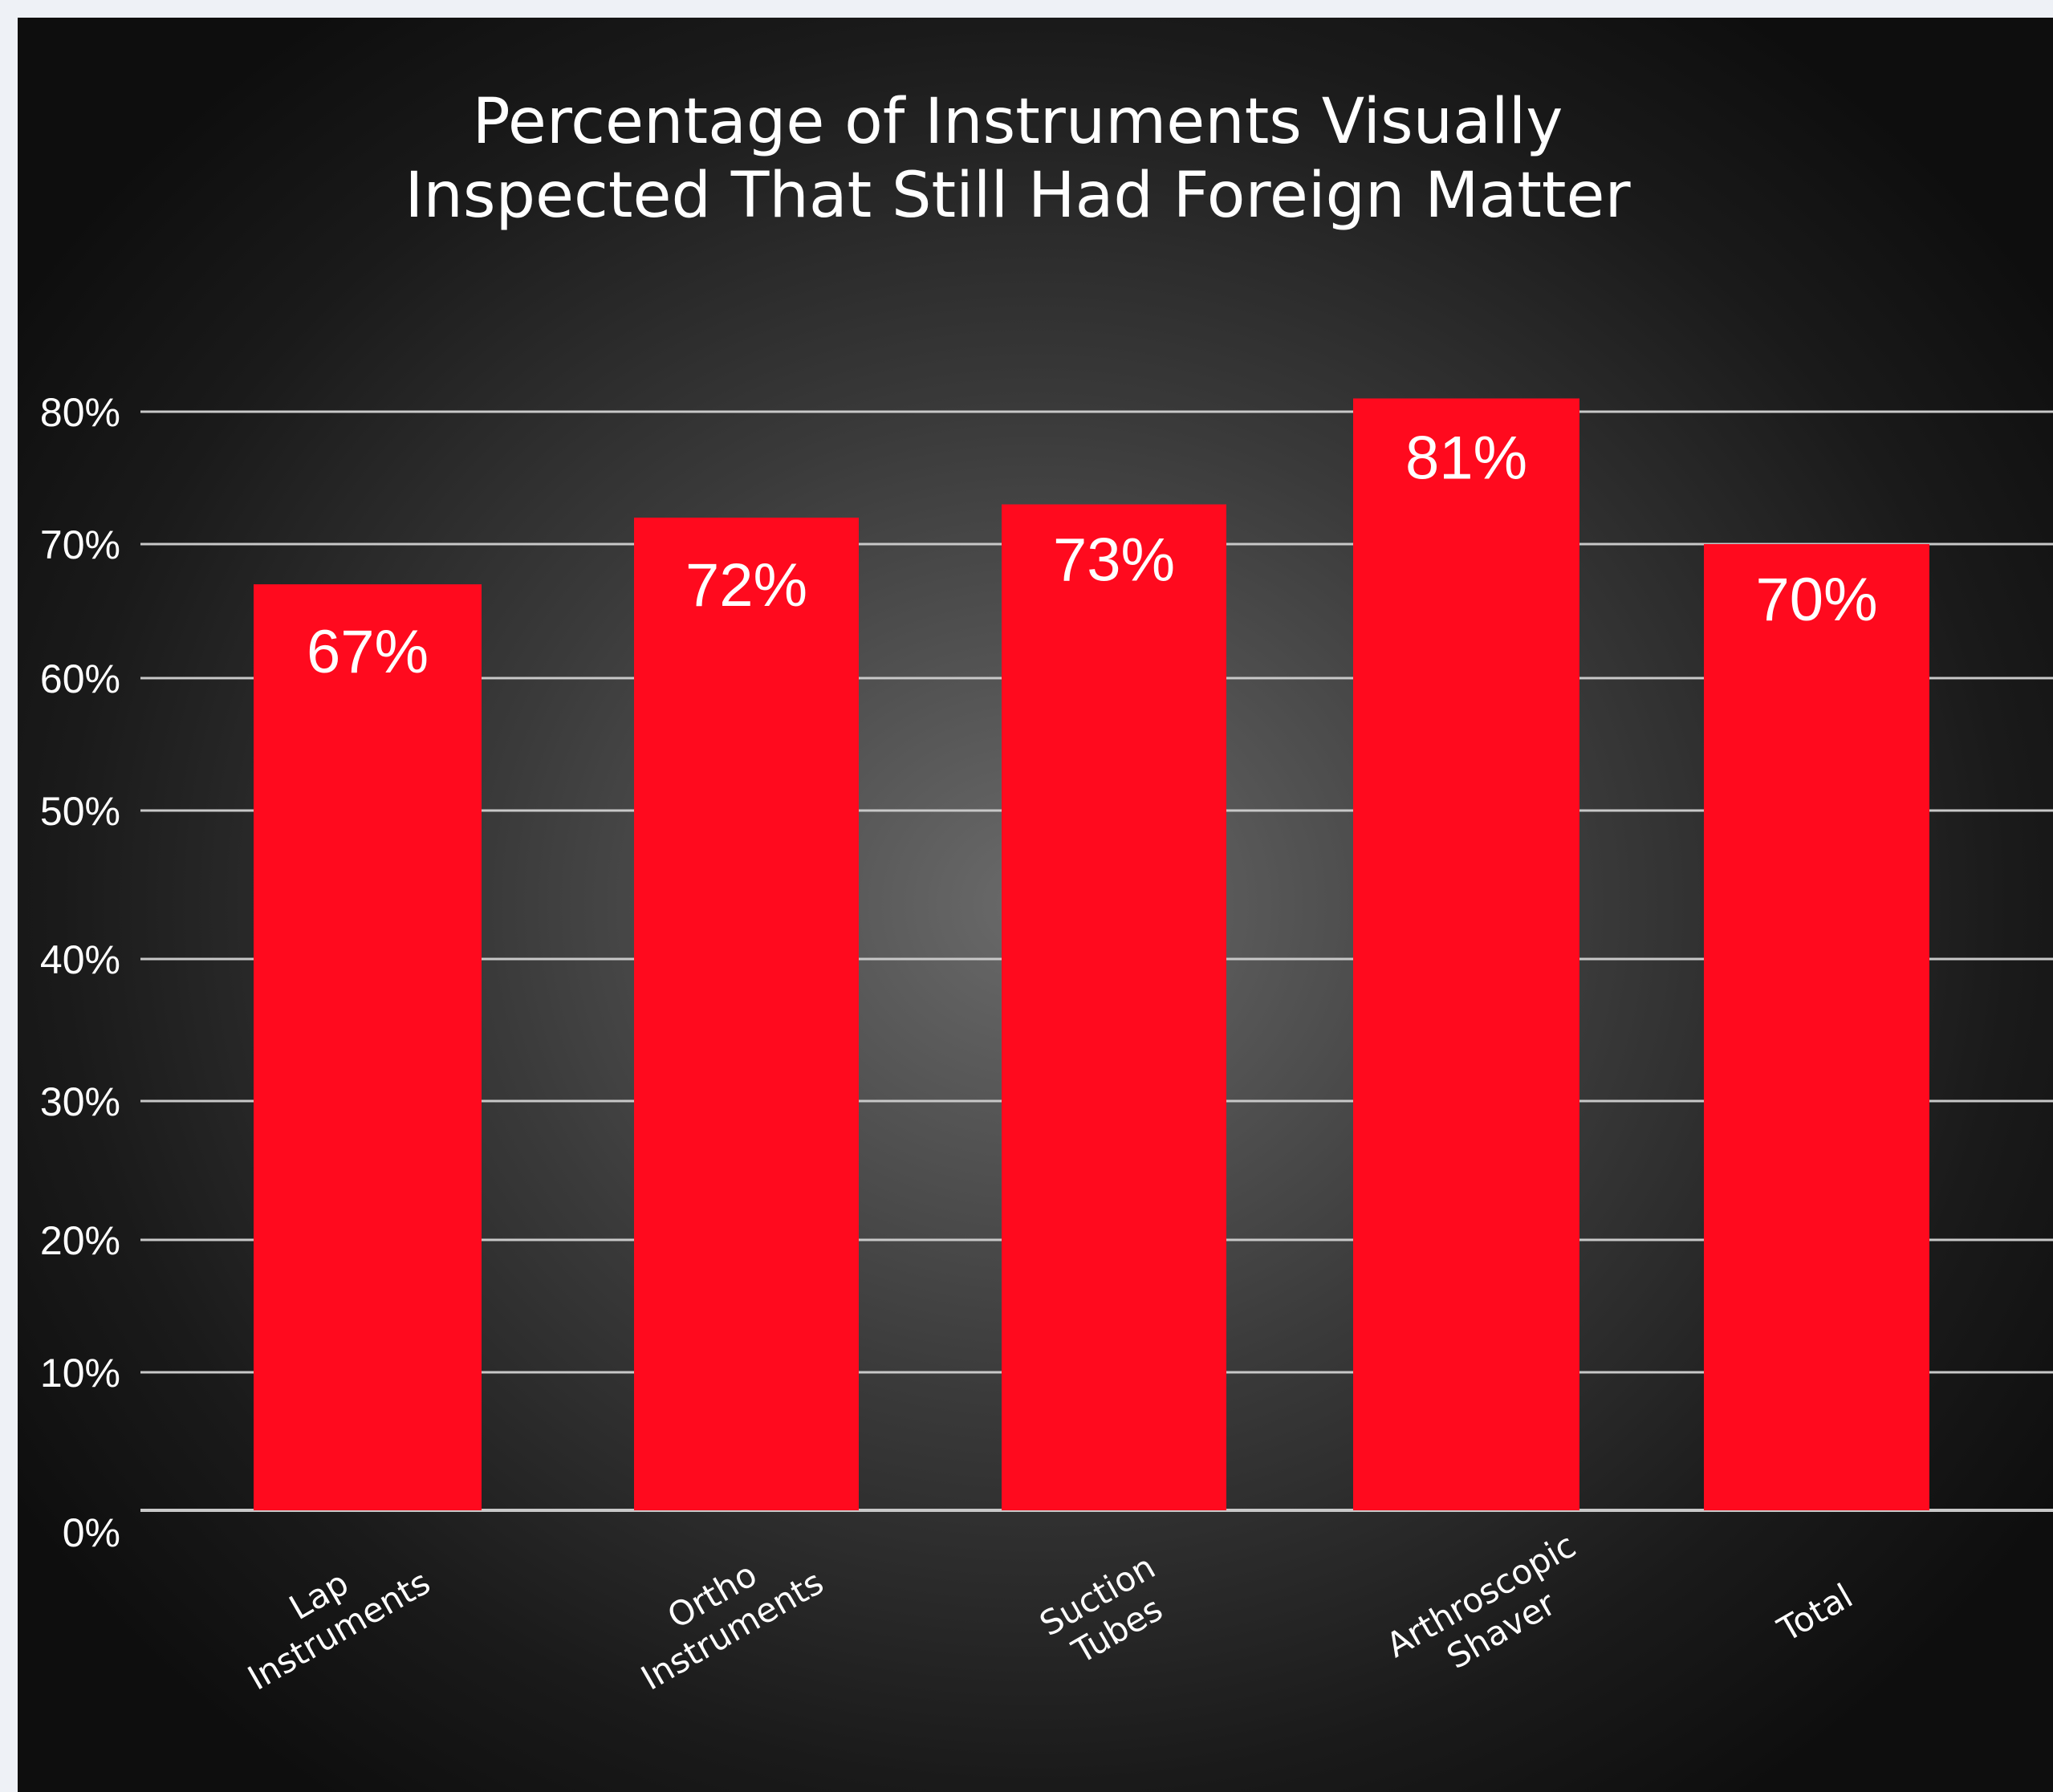 This screenshot has height=1792, width=2053. What do you see at coordinates (80, 412) in the screenshot?
I see `y-tick-label: 80%` at bounding box center [80, 412].